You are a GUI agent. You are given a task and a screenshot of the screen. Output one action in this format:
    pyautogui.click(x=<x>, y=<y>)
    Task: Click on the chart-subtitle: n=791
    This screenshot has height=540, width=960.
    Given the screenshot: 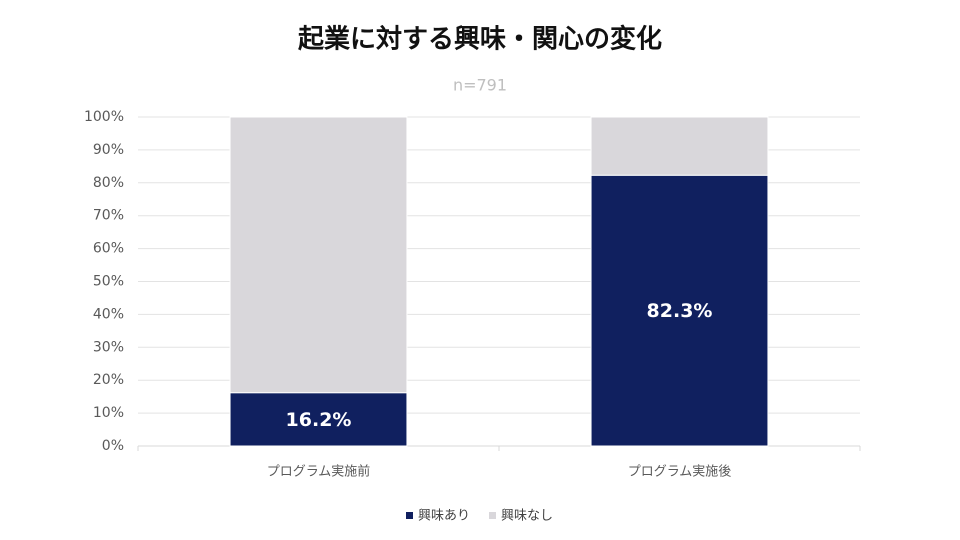 What is the action you would take?
    pyautogui.click(x=480, y=85)
    